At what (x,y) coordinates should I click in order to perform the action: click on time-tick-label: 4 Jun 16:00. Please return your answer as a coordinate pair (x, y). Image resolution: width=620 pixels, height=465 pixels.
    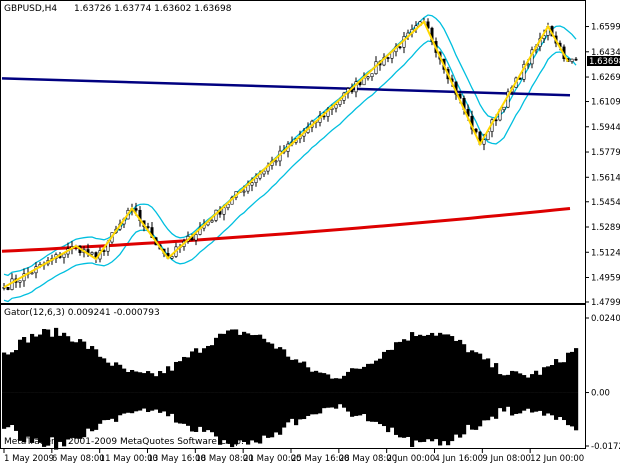
    Looking at the image, I should click on (459, 459).